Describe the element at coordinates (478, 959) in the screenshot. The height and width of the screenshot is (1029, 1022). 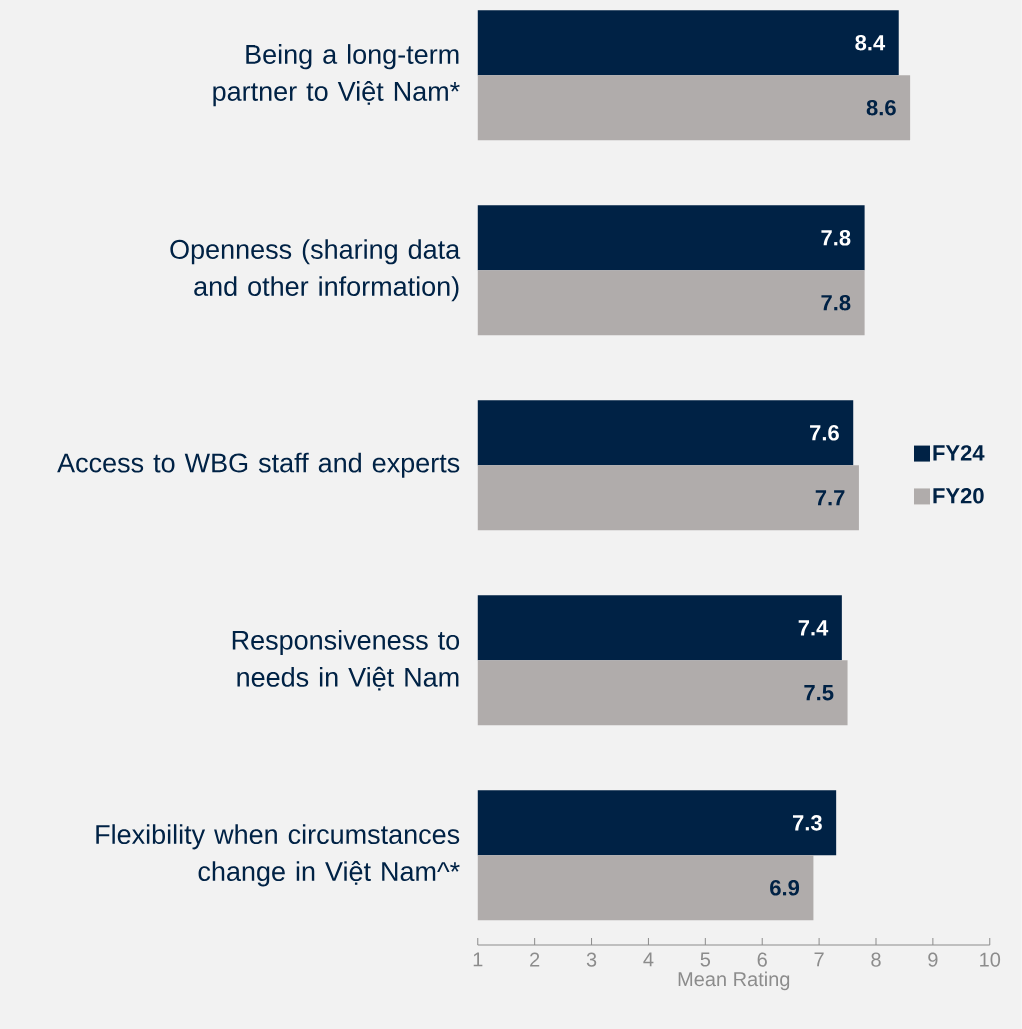
I see `x-tick-label: 1` at that location.